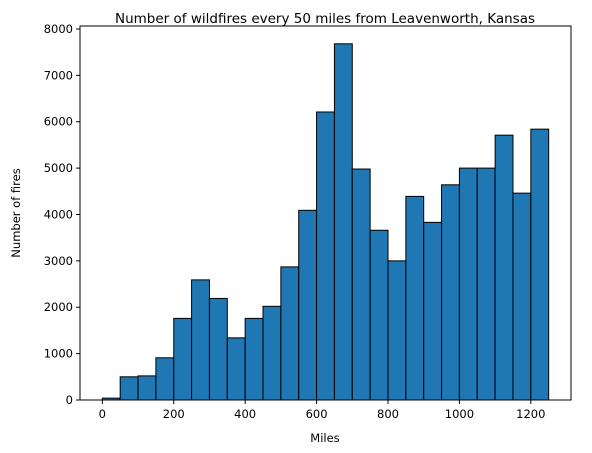 This screenshot has height=453, width=592. I want to click on y-tick-label: 7000, so click(58, 75).